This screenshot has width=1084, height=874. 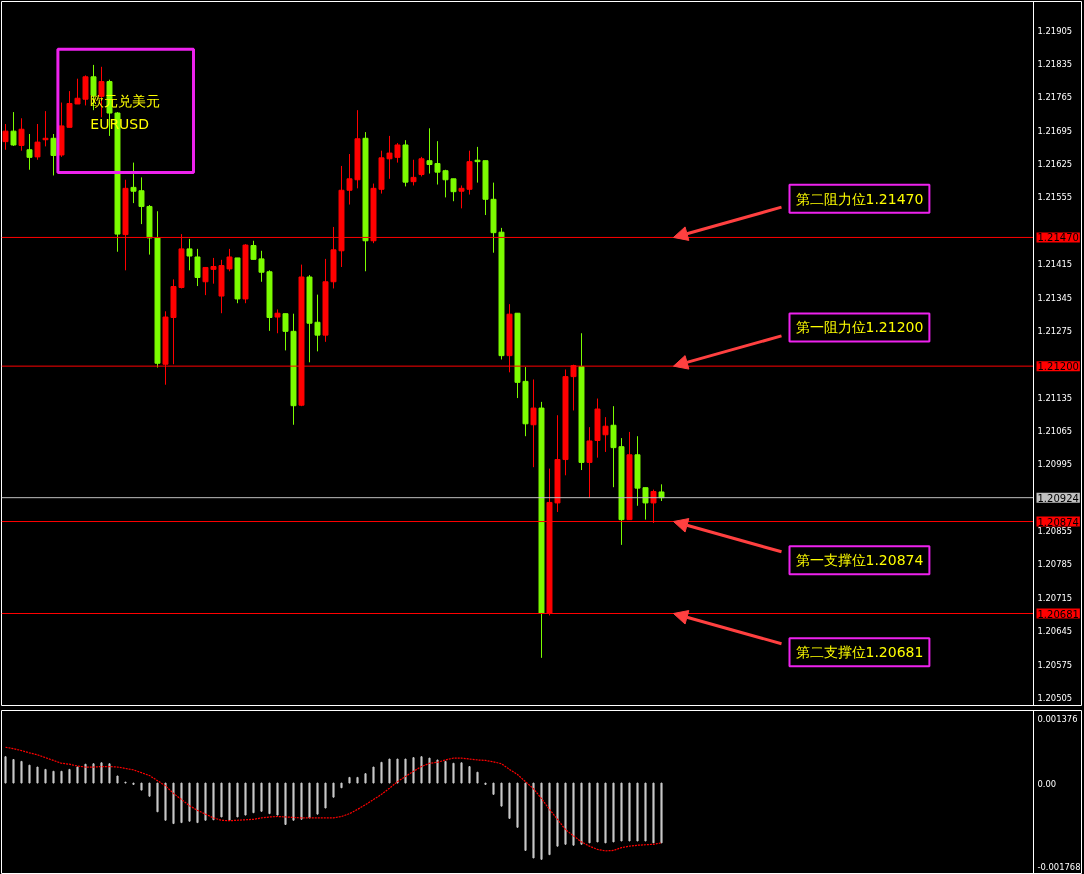 I want to click on y-tick-label: 1.21065, so click(x=1055, y=430).